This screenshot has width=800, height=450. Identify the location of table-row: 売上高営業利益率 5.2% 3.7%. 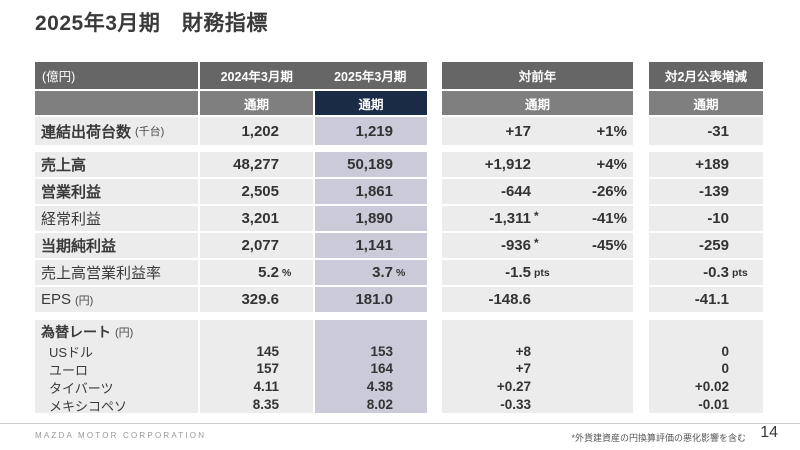
(231, 272).